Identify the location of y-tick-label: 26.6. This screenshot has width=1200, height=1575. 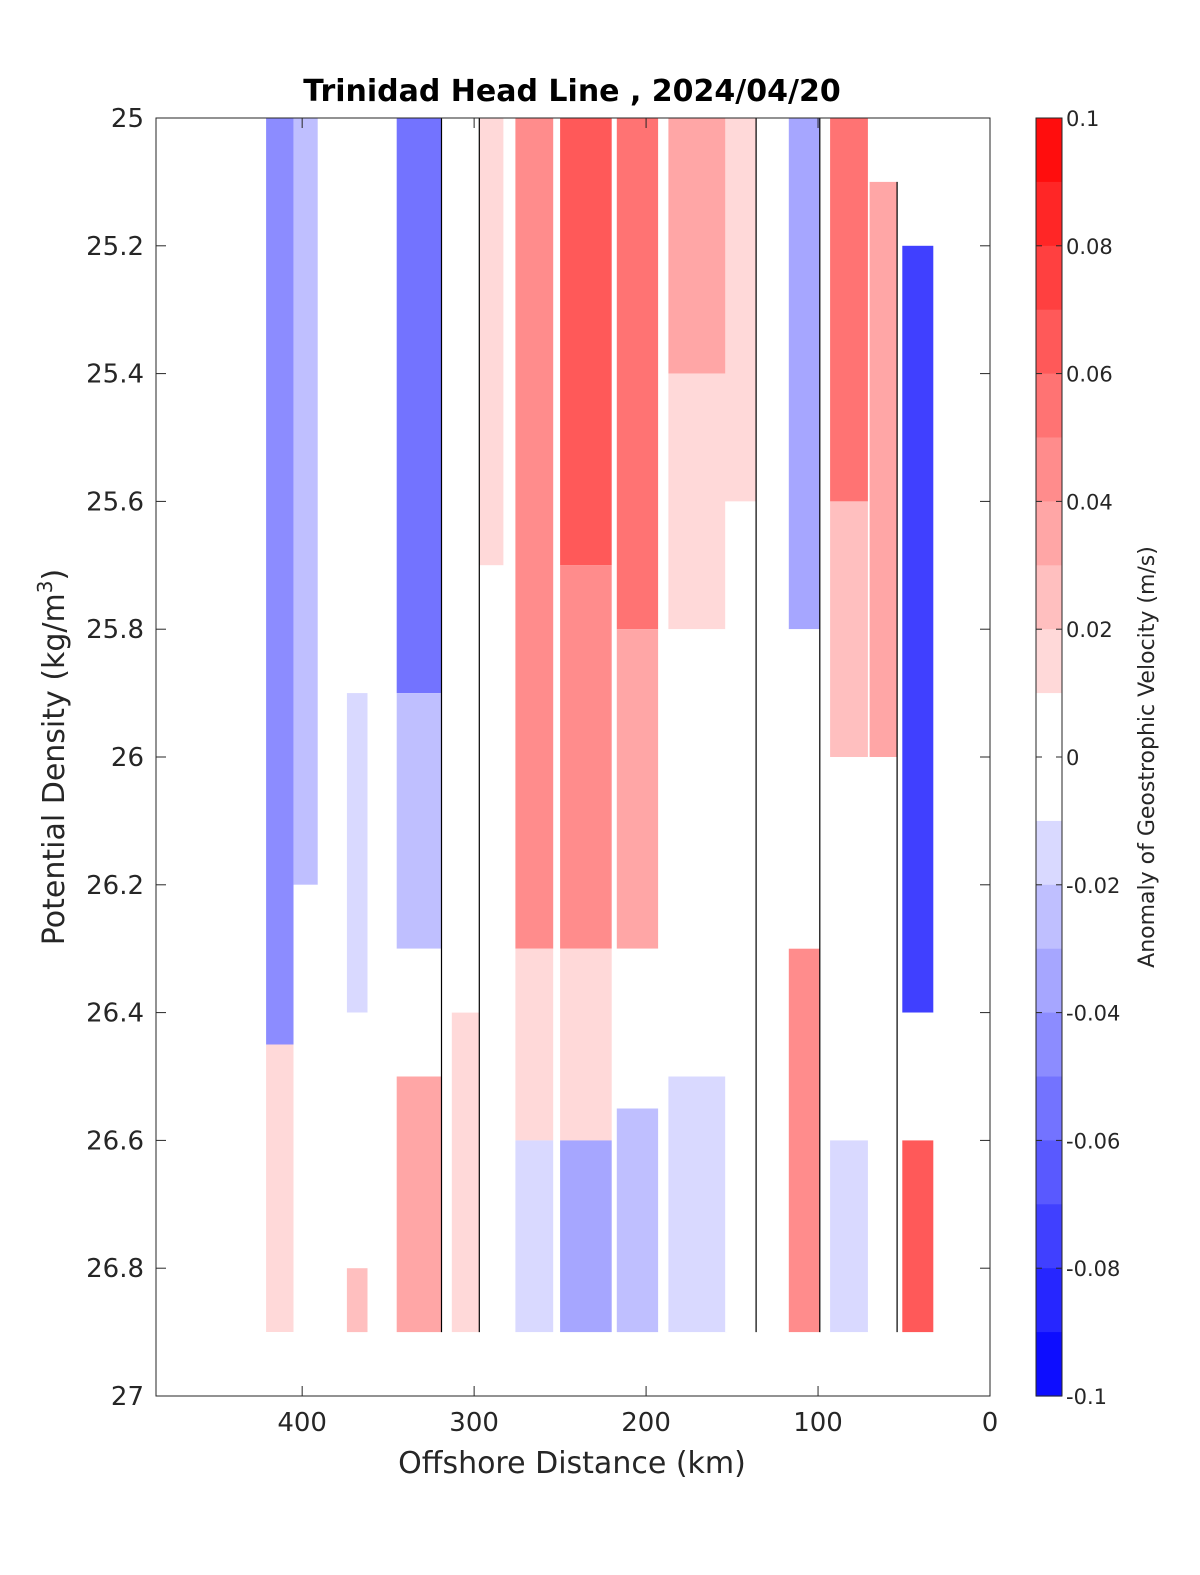
(115, 1141).